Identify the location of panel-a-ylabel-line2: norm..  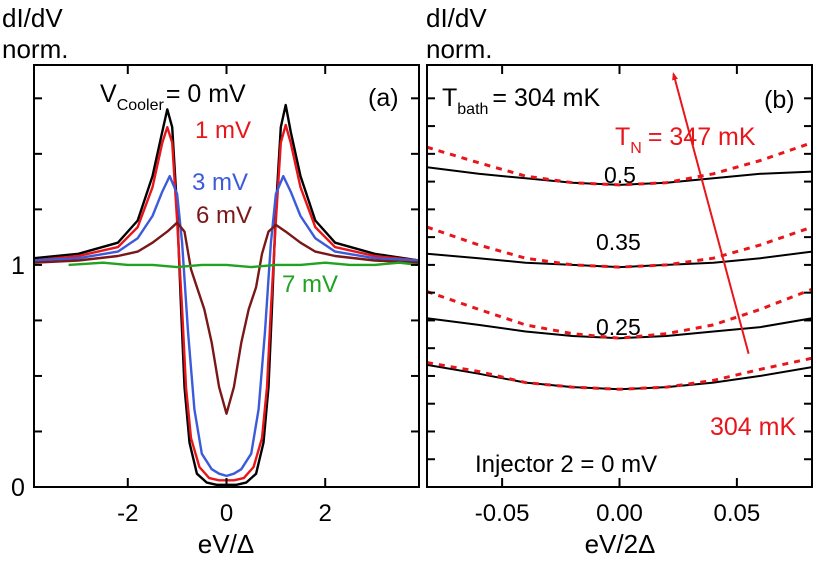
(35, 49).